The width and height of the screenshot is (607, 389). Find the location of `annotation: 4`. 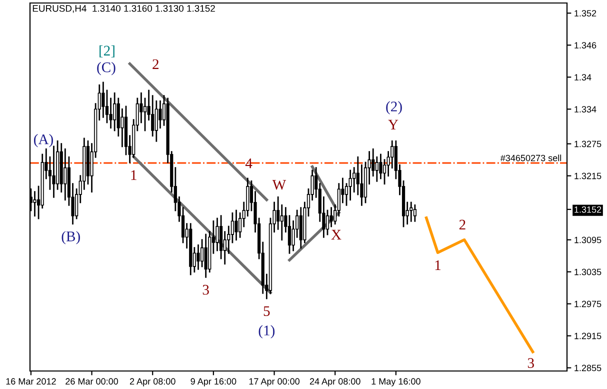

annotation: 4 is located at coordinates (248, 163).